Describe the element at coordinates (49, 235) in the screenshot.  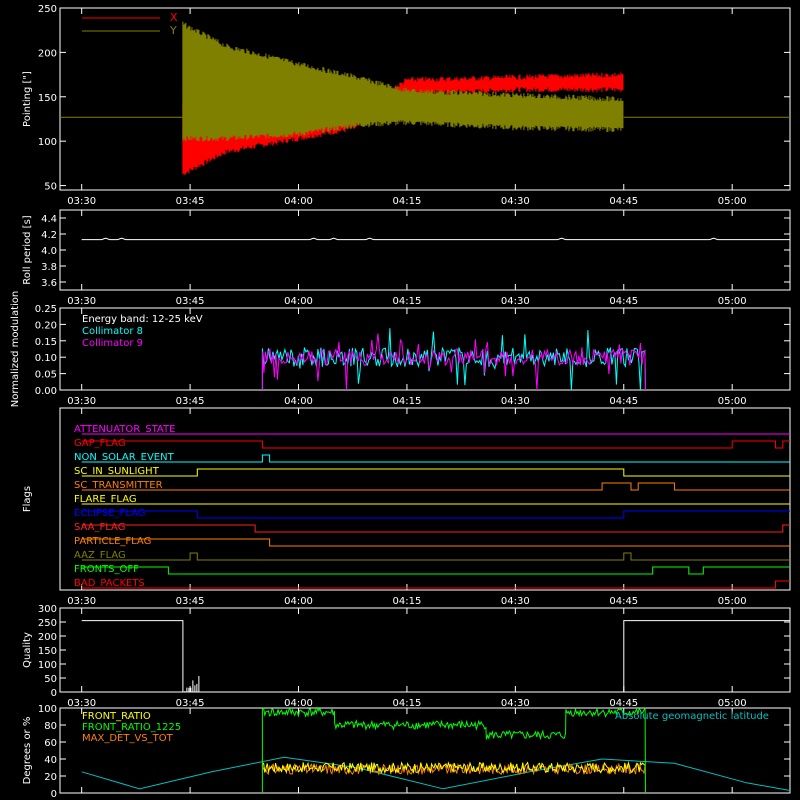
I see `ytick-label: 4.2` at that location.